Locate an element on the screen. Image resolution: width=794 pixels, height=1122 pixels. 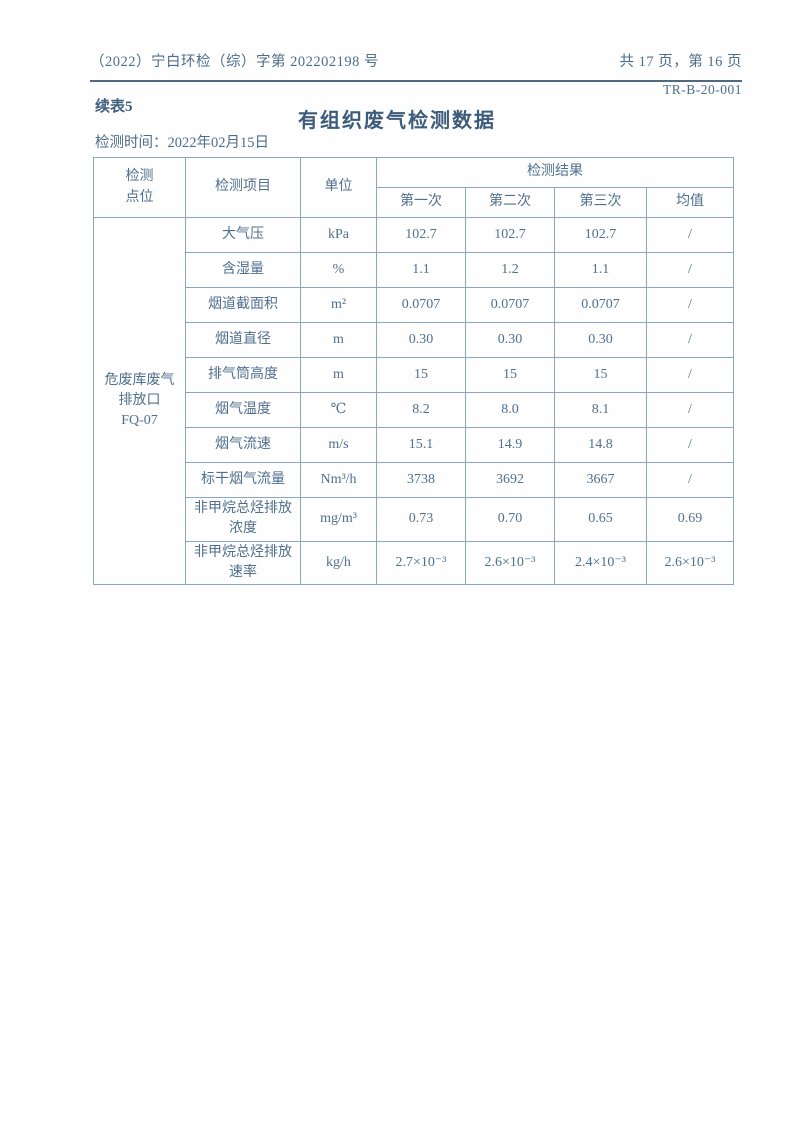
table-header-row-1: 检测 点位 检测项目 单位 检测结果 is located at coordinates (413, 187).